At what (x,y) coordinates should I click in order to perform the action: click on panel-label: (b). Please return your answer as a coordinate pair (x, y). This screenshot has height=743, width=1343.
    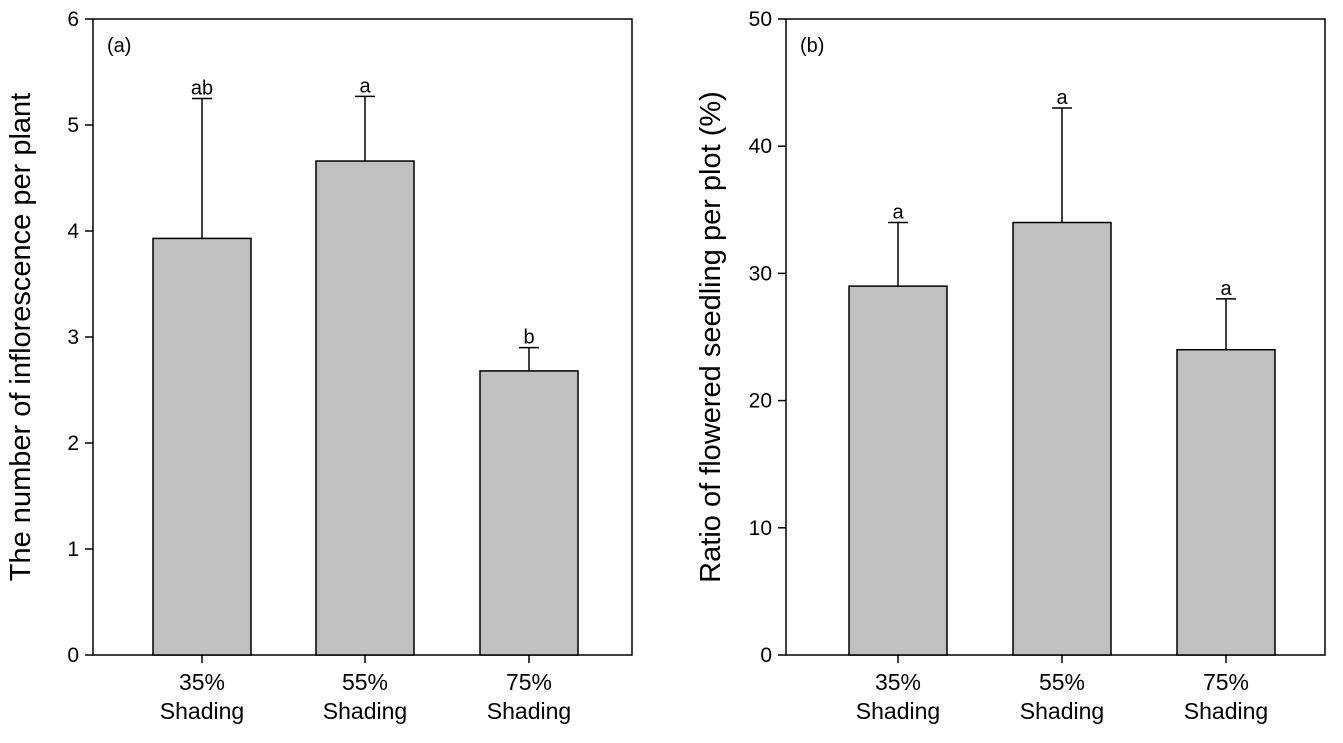
    Looking at the image, I should click on (812, 46).